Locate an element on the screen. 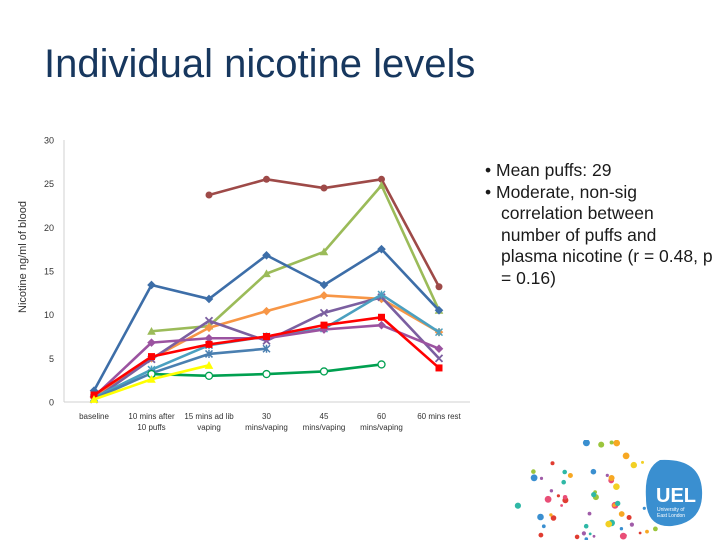  x-tick-label: 60 mins/vaping is located at coordinates (381, 422).